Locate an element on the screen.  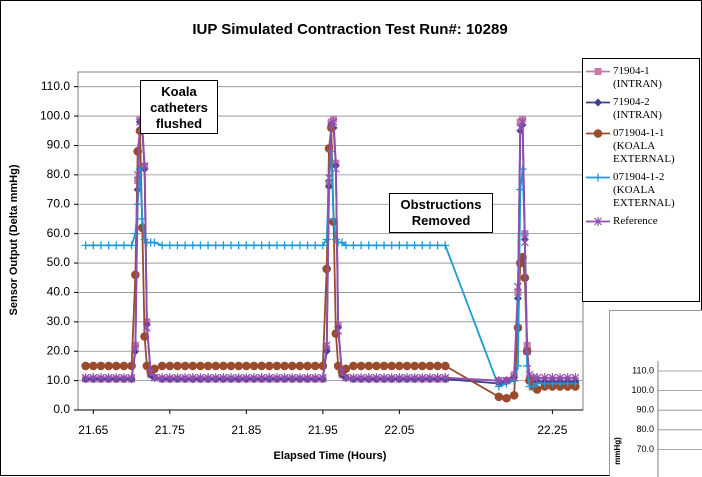
legend-label: 71904-2 (INTRAN) is located at coordinates (637, 108).